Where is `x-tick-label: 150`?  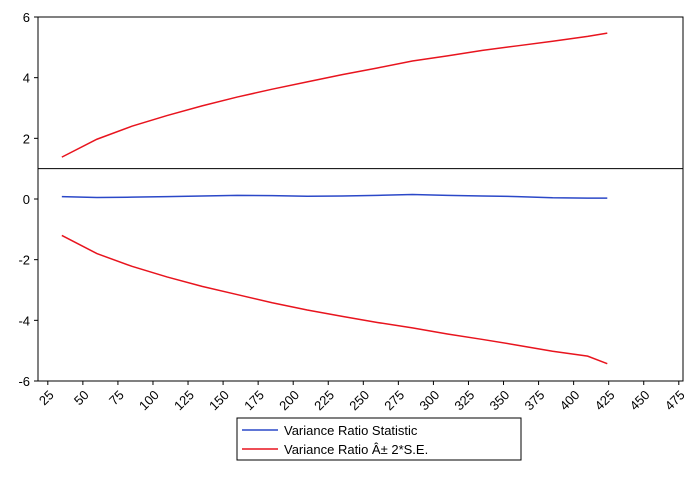 x-tick-label: 150 is located at coordinates (219, 400).